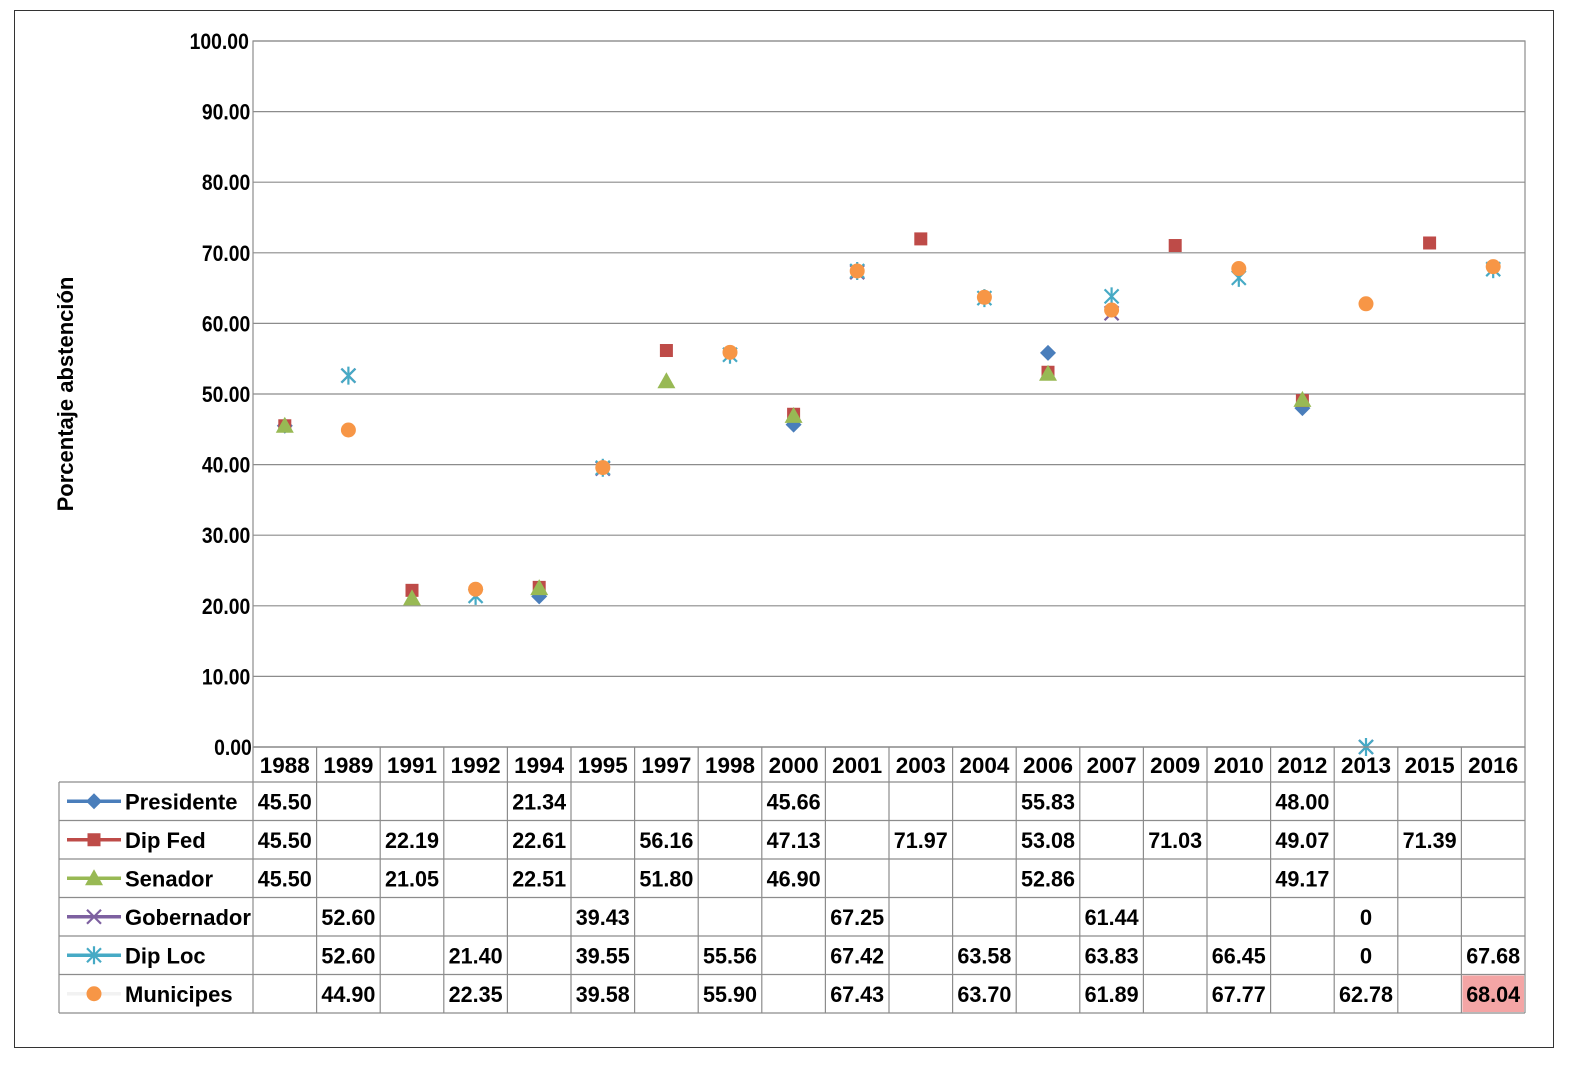 This screenshot has height=1066, width=1575. What do you see at coordinates (539, 765) in the screenshot?
I see `x-tick-label: 1994` at bounding box center [539, 765].